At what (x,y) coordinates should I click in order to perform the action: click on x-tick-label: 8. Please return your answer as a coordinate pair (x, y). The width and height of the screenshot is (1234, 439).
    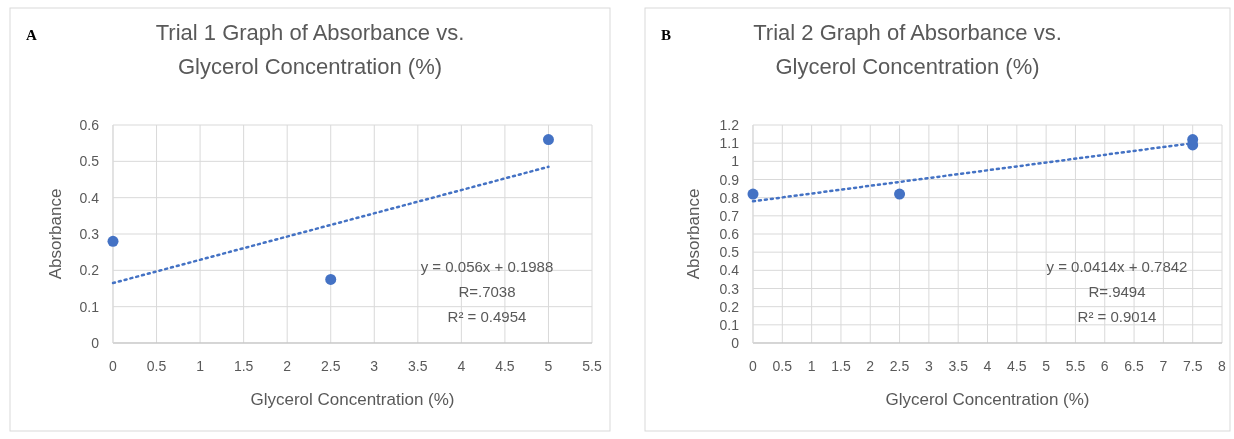
    Looking at the image, I should click on (1222, 366).